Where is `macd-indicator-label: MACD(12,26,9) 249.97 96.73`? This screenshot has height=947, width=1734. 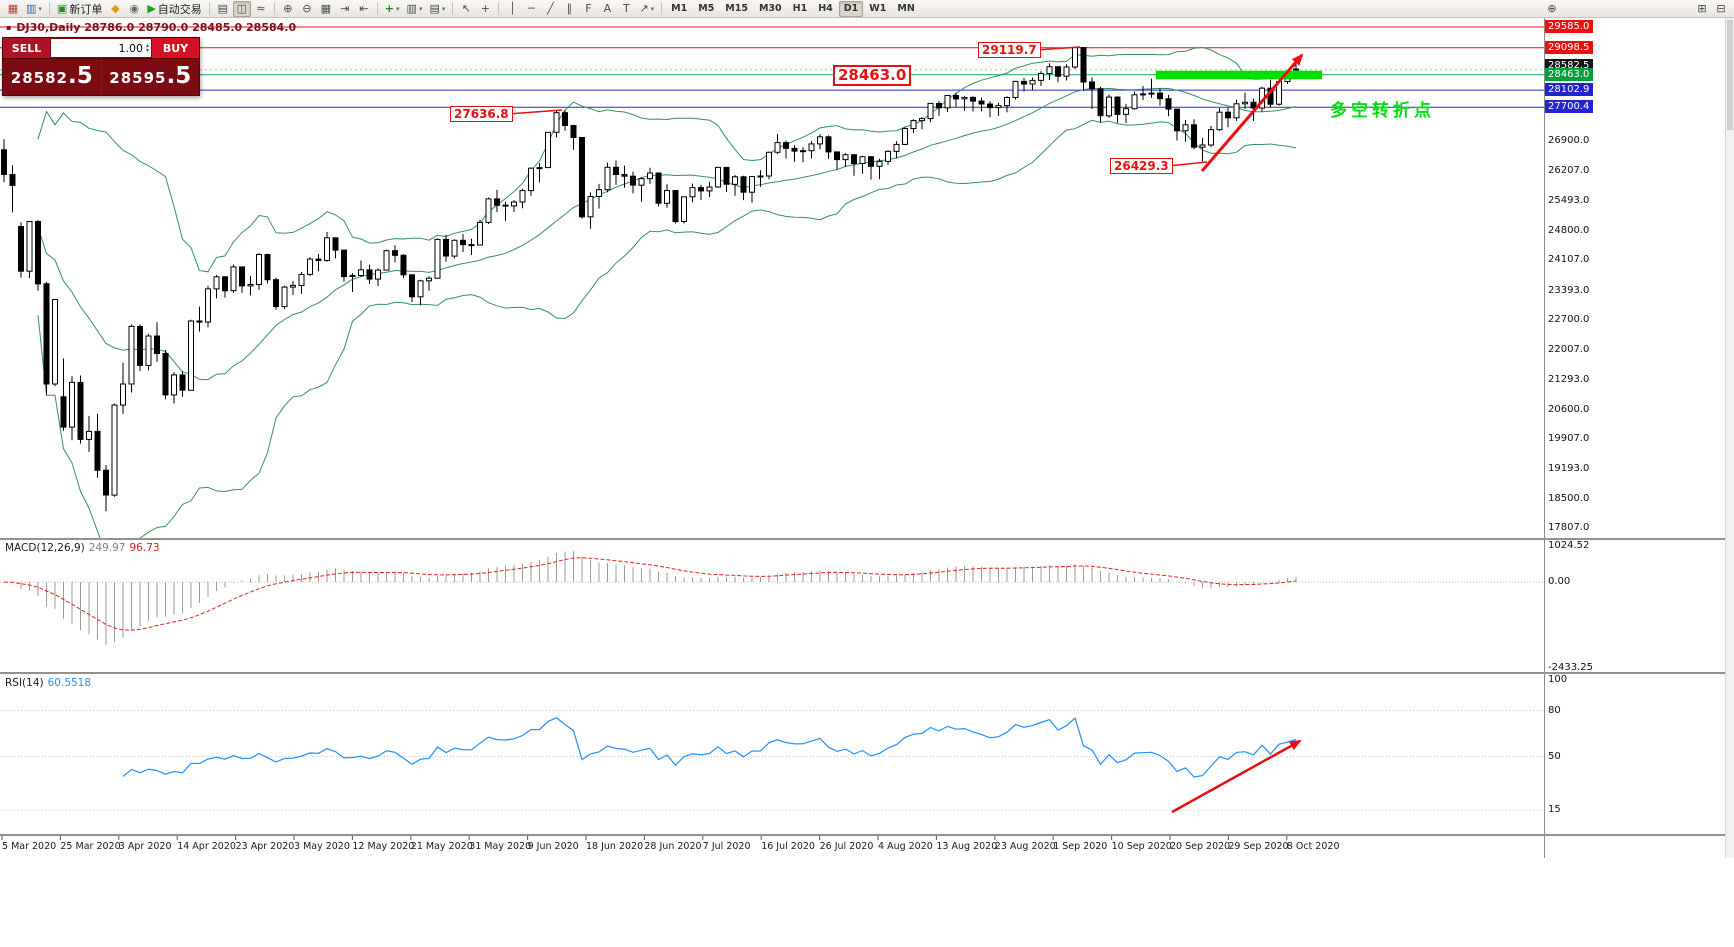 macd-indicator-label: MACD(12,26,9) 249.97 96.73 is located at coordinates (82, 548).